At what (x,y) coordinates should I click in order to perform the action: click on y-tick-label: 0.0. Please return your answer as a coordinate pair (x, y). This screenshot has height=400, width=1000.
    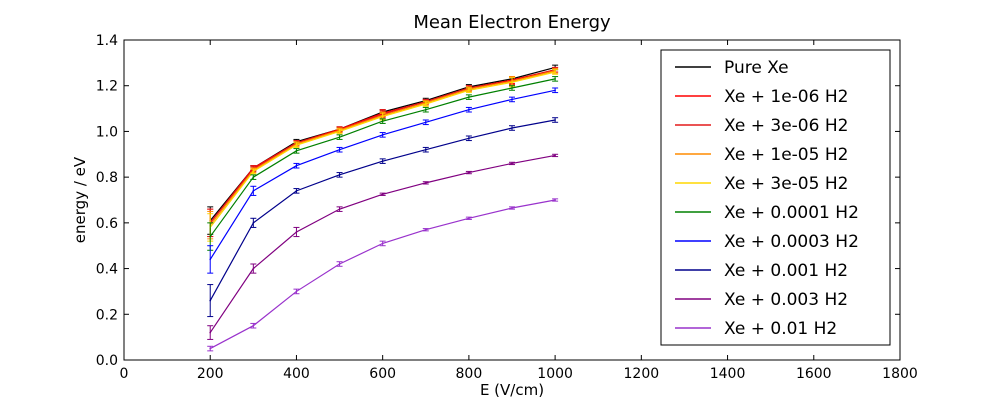
    Looking at the image, I should click on (107, 361).